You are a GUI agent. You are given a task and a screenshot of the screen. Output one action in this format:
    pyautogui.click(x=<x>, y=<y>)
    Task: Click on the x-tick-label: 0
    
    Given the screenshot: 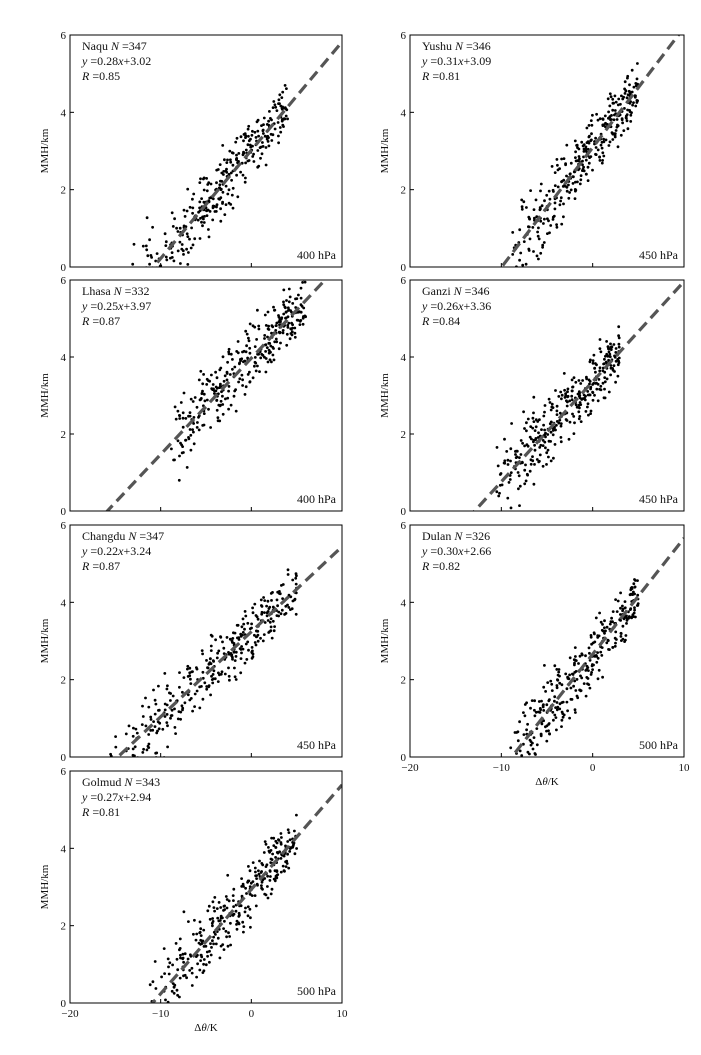 What is the action you would take?
    pyautogui.click(x=593, y=768)
    